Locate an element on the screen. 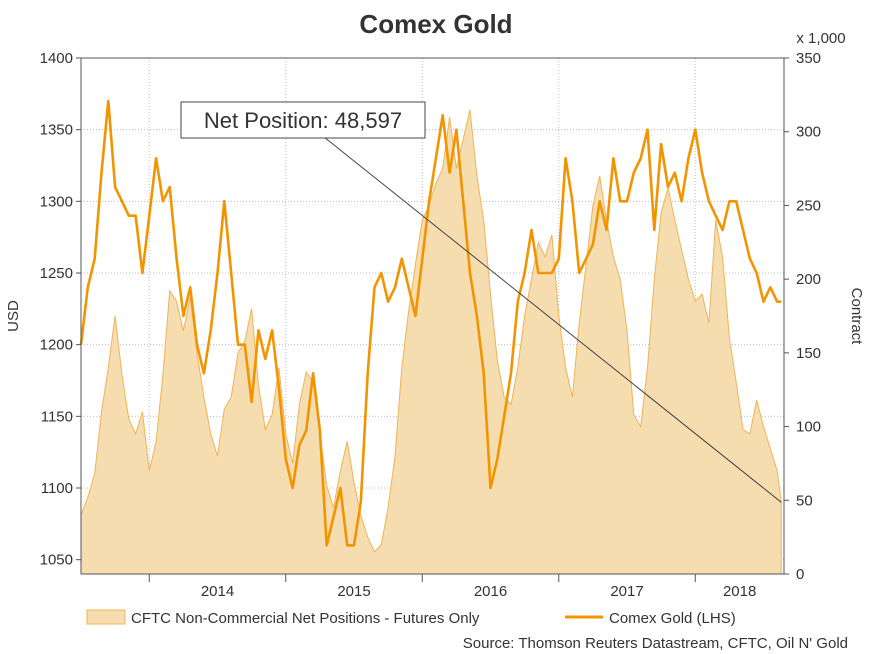  right-tick-label: 200 is located at coordinates (808, 279).